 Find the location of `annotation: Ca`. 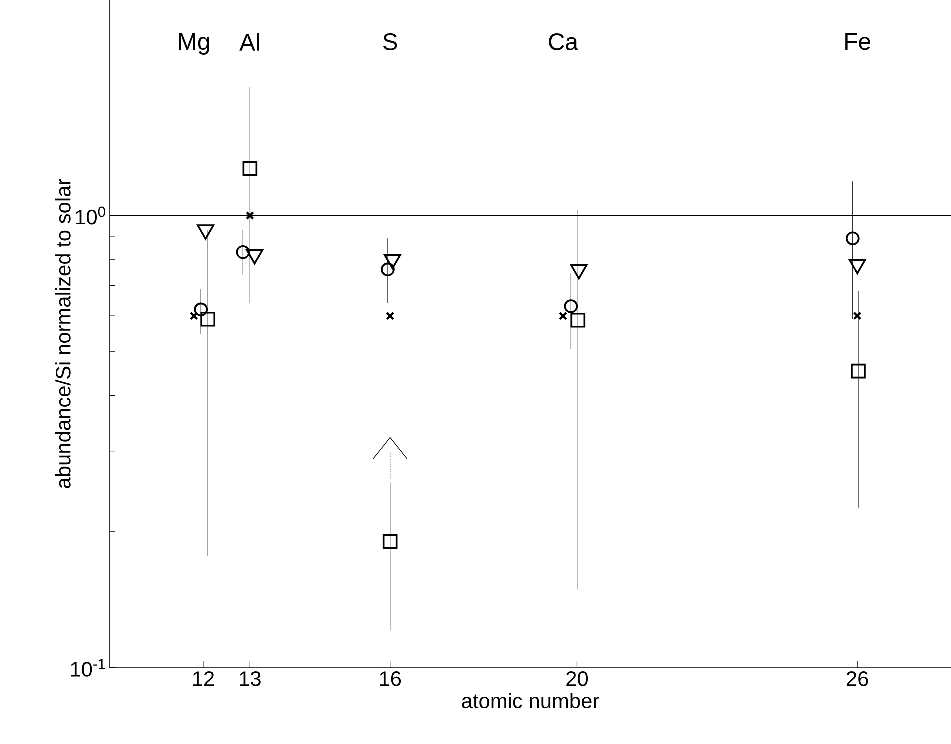

annotation: Ca is located at coordinates (563, 42).